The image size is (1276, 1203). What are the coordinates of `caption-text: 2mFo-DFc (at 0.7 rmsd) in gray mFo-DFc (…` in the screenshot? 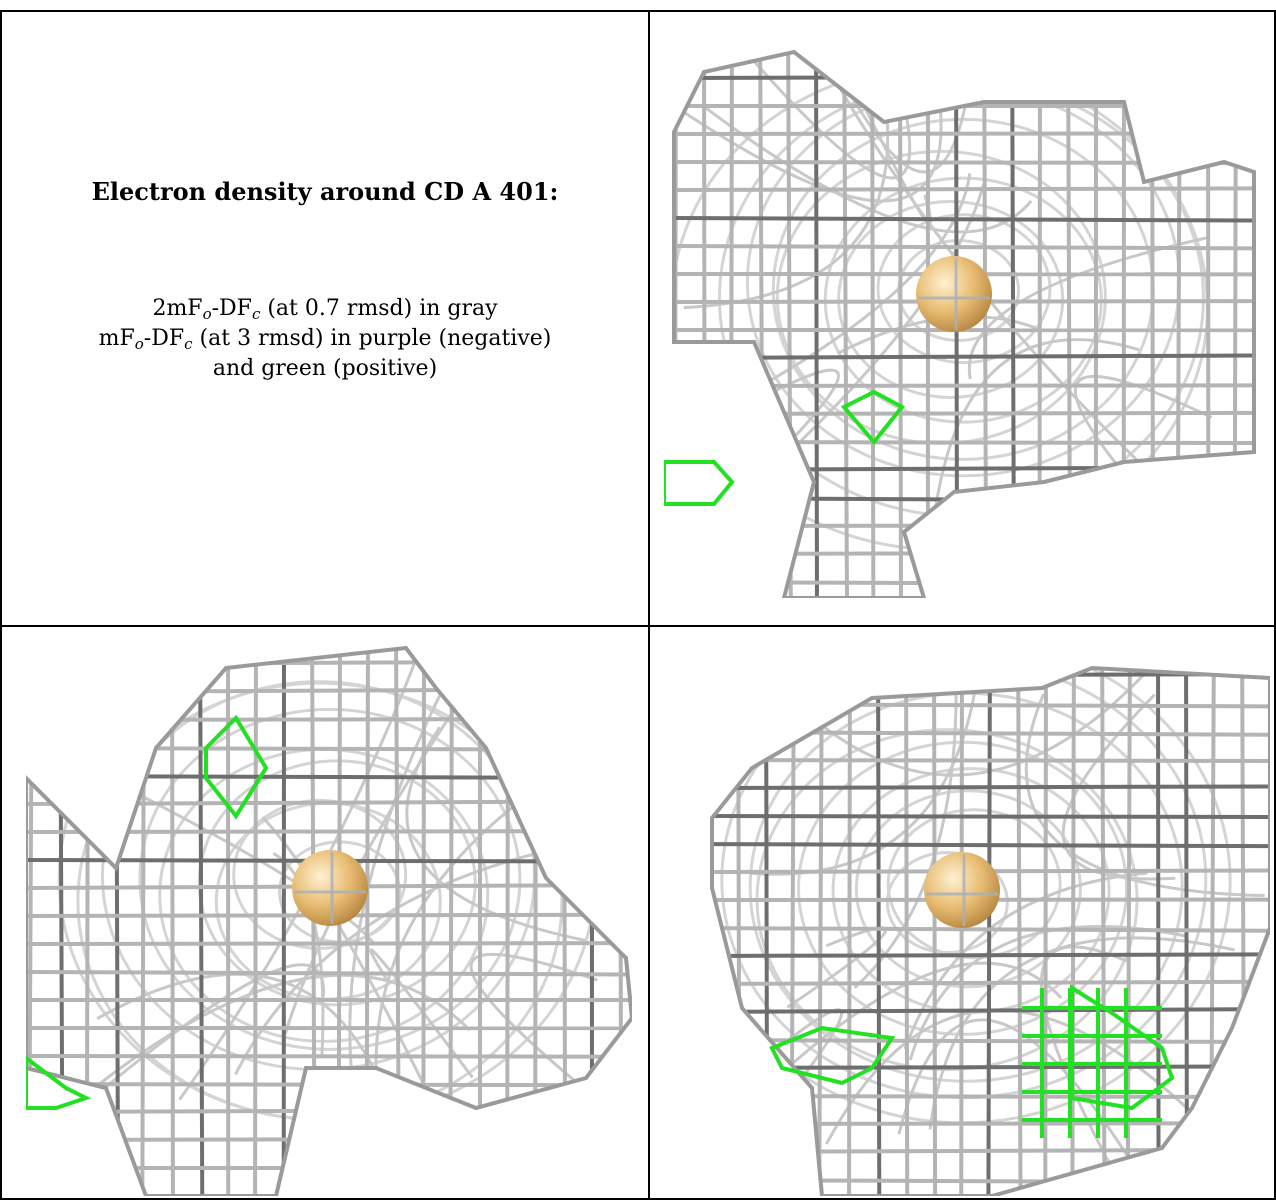 It's located at (325, 339).